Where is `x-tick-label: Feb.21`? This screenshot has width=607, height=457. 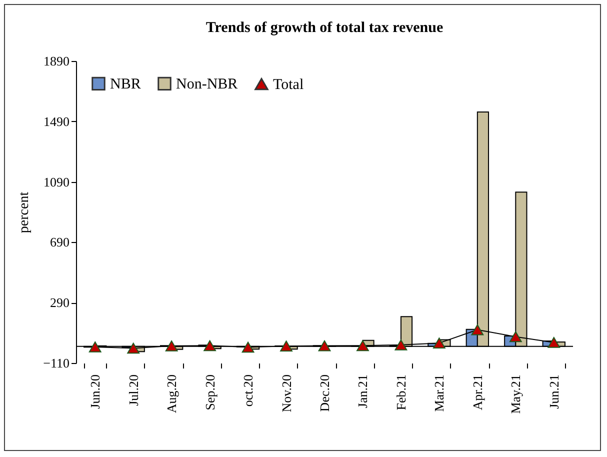 x-tick-label: Feb.21 is located at coordinates (400, 392).